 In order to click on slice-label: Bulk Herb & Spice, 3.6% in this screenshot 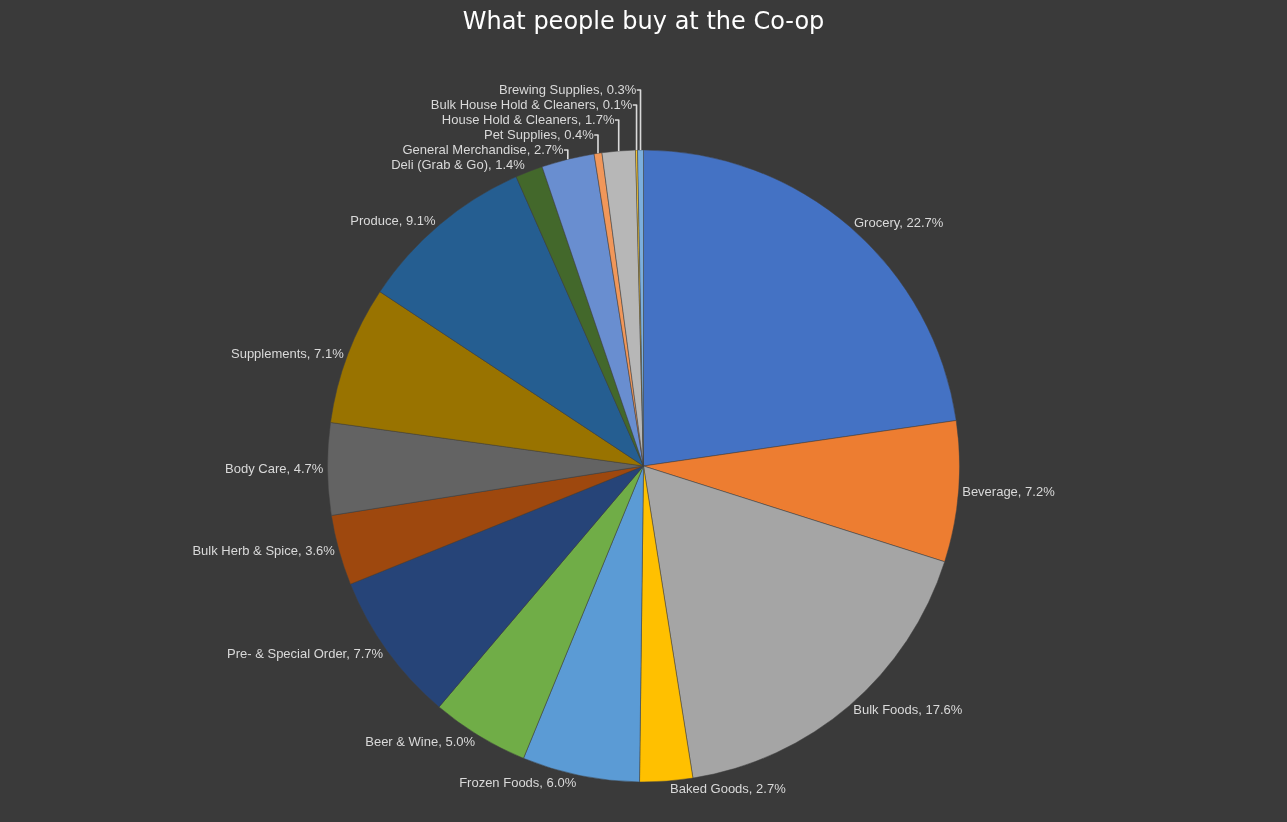, I will do `click(264, 551)`.